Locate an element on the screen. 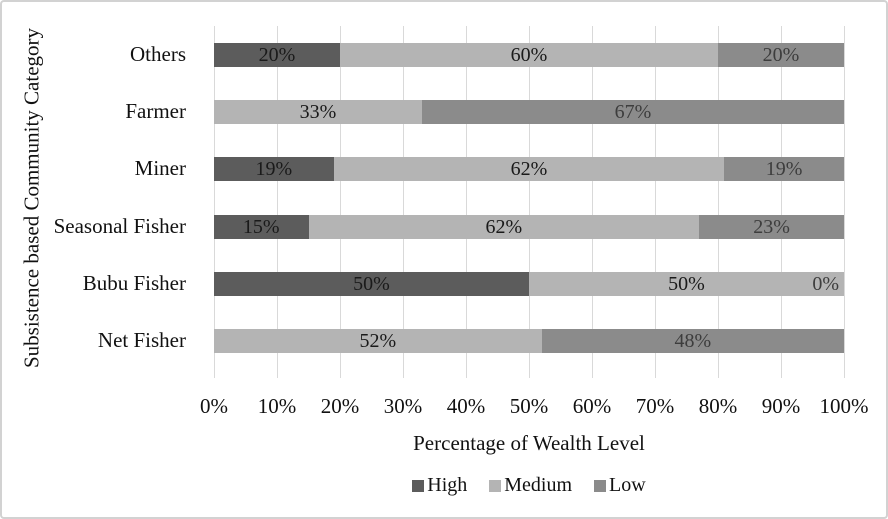  bar-segment-high: 50% is located at coordinates (371, 284).